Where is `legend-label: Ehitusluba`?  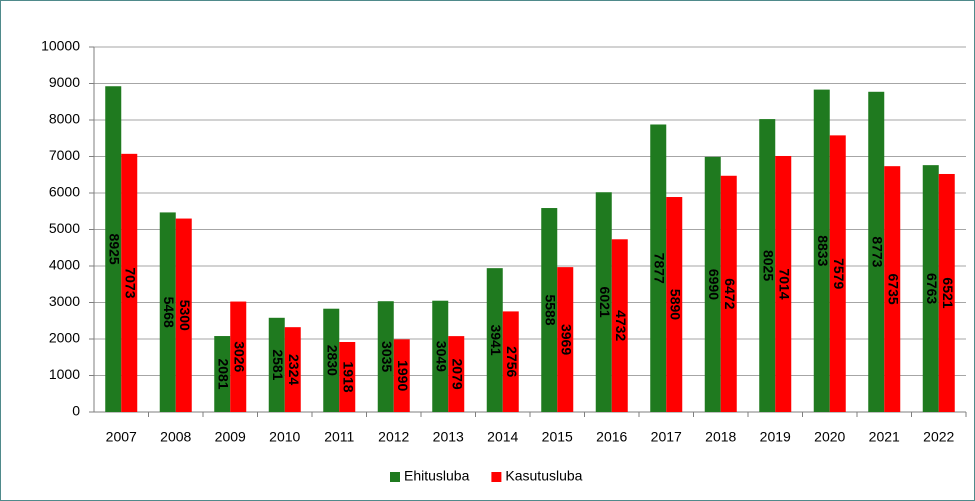 legend-label: Ehitusluba is located at coordinates (437, 476).